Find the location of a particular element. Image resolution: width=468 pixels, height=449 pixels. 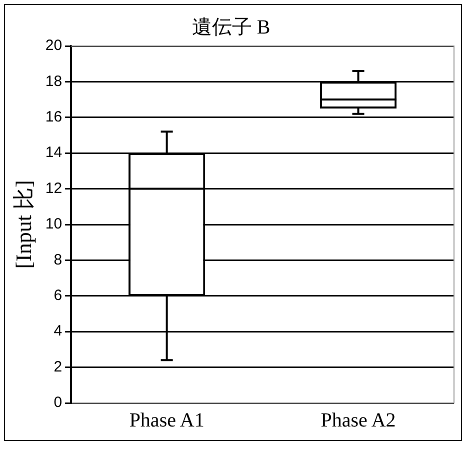

x-tick-label: Phase A2 is located at coordinates (358, 420).